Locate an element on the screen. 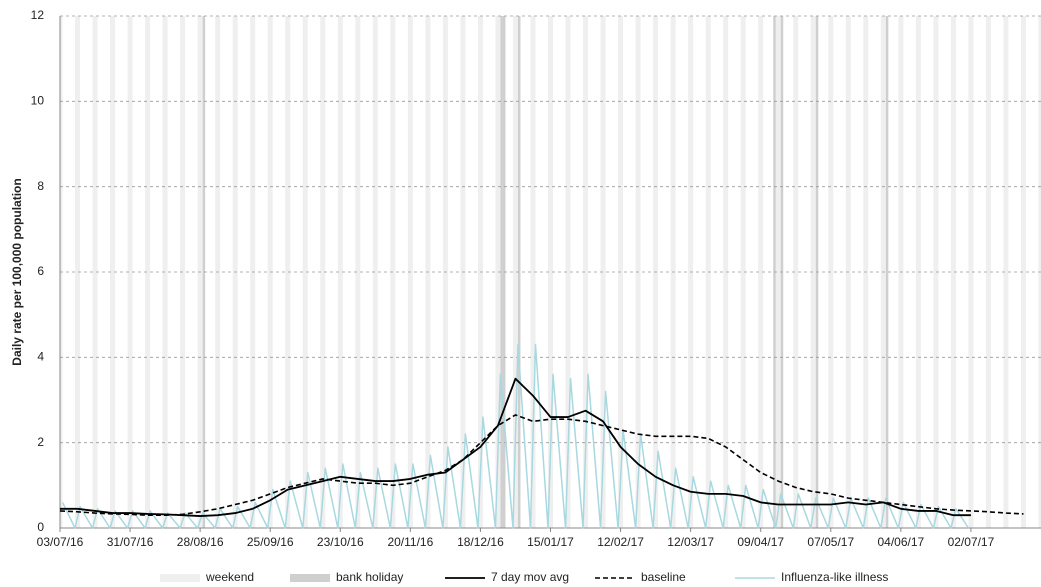  x-tick-label: 09/04/17 is located at coordinates (760, 542).